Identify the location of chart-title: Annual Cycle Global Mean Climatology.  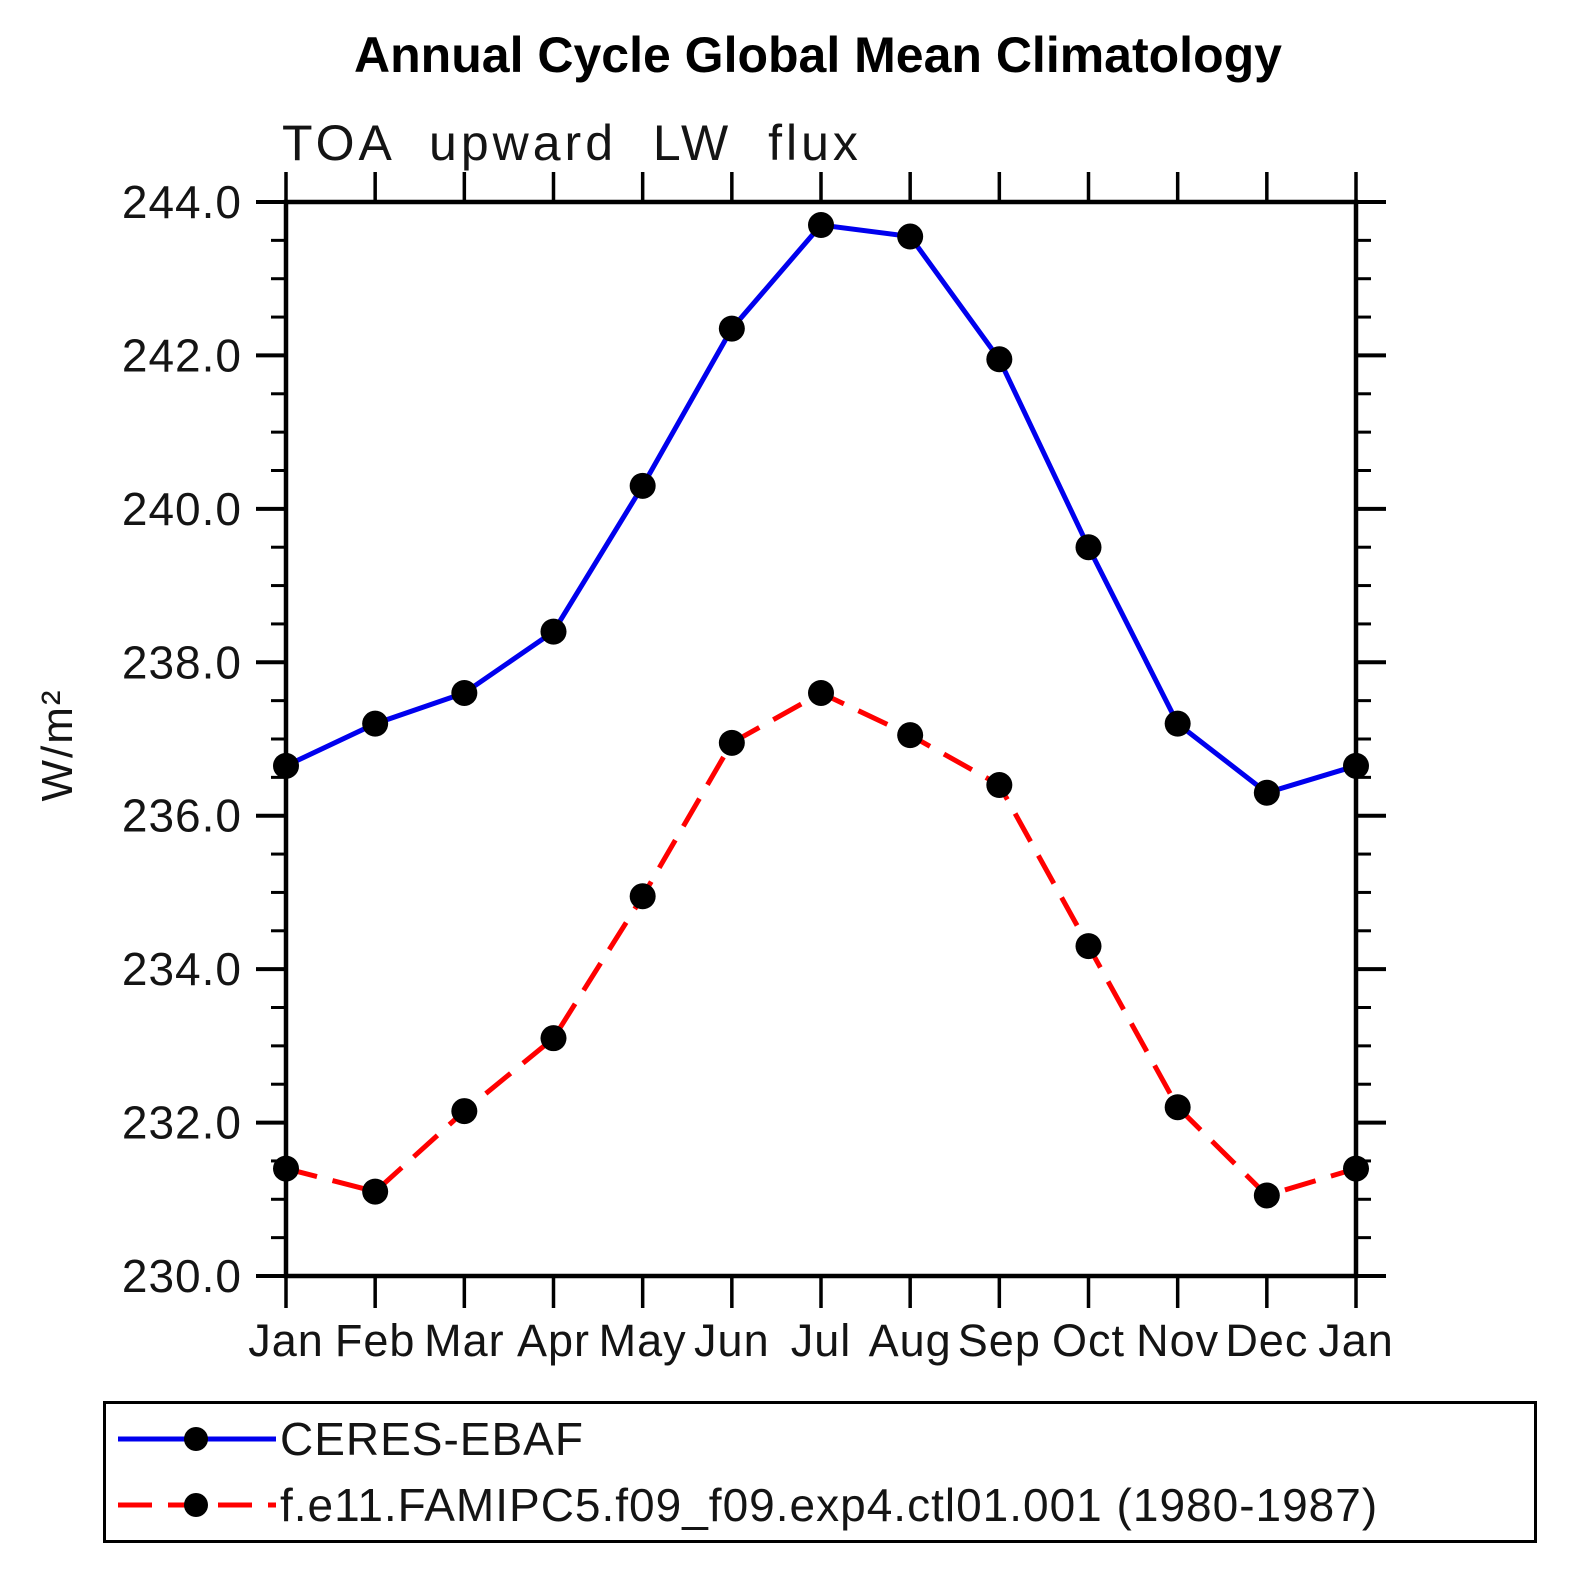
(818, 55).